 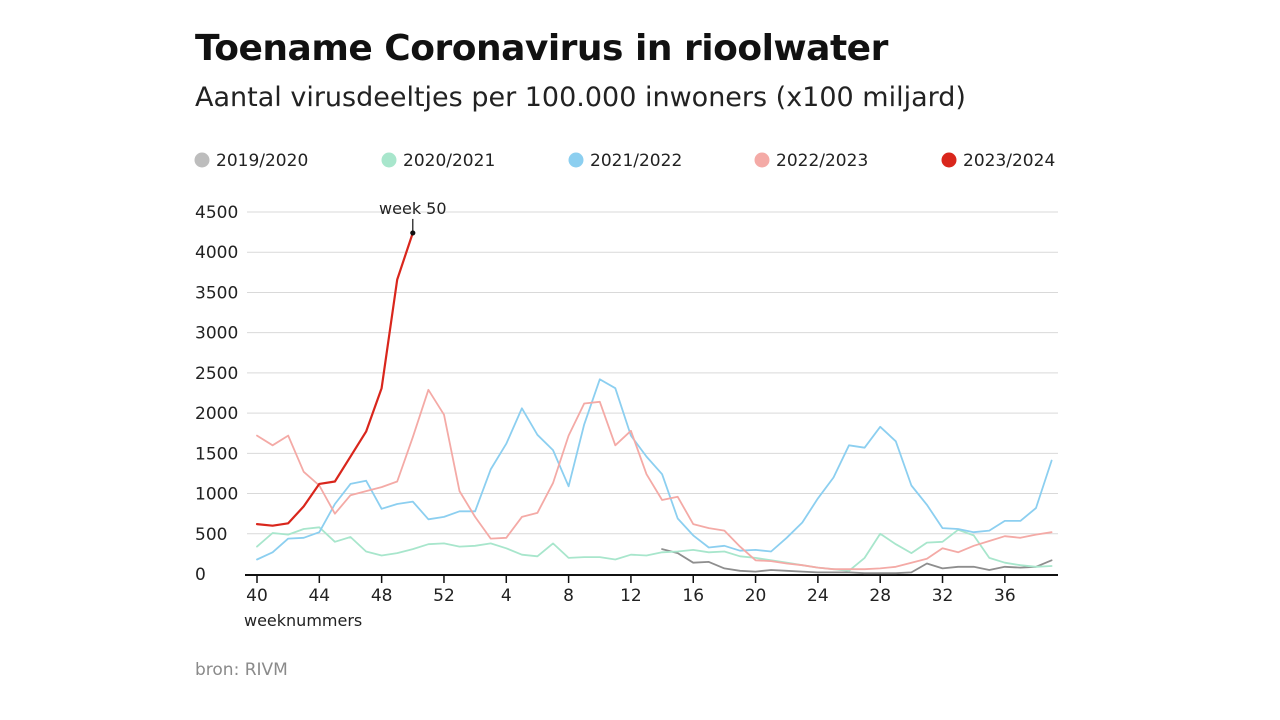 I want to click on x-tick-label: 44, so click(x=319, y=596).